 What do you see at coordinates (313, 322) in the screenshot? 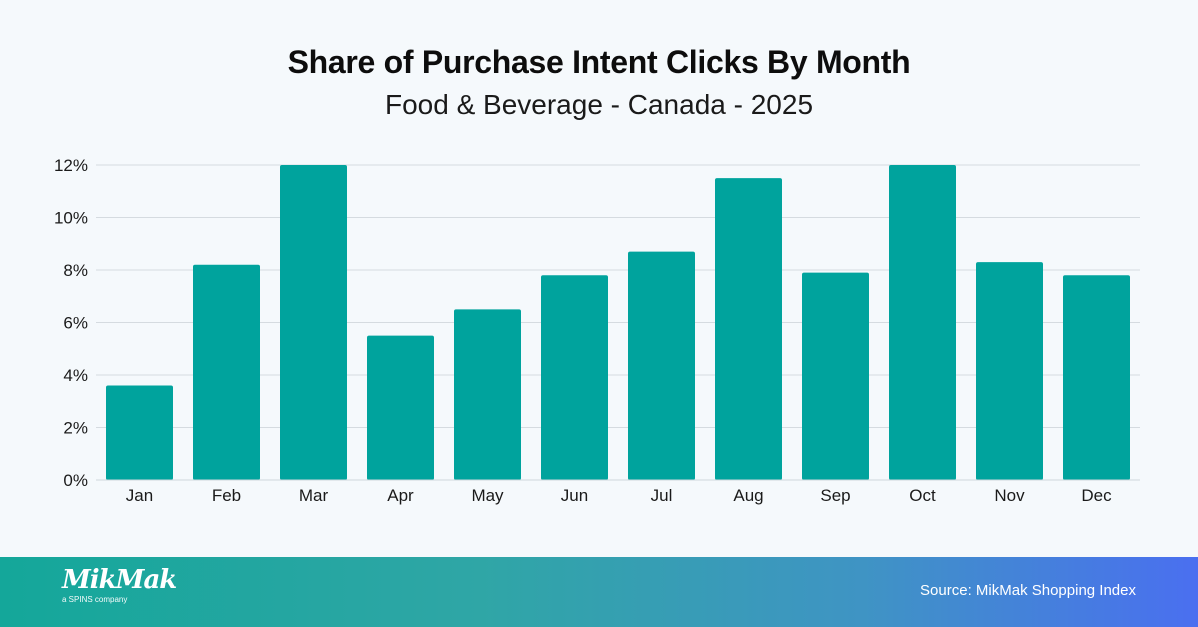
I see `bar-mar` at bounding box center [313, 322].